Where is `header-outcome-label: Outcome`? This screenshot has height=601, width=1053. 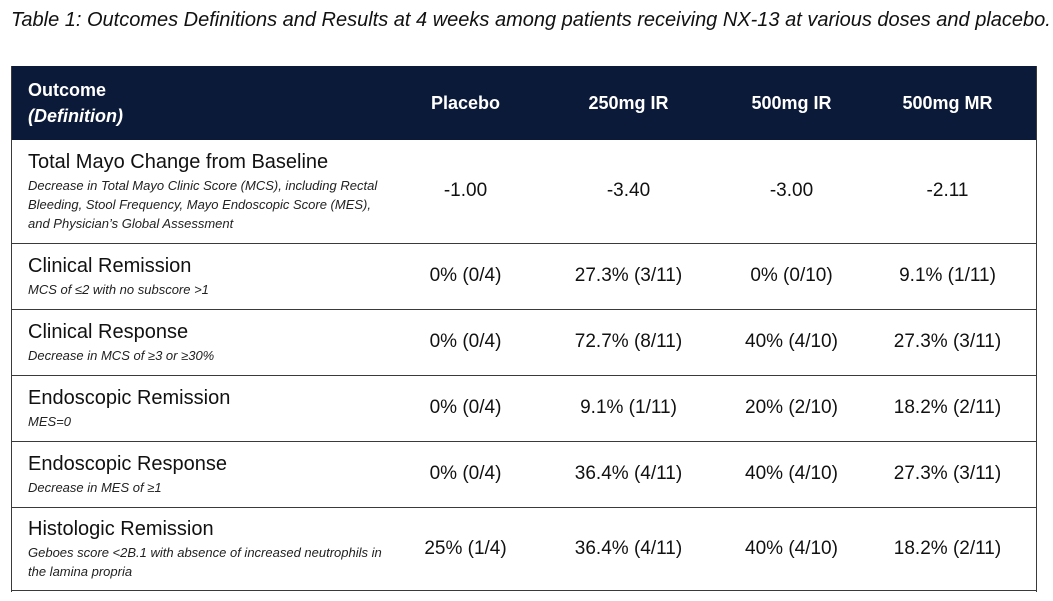
header-outcome-label: Outcome is located at coordinates (67, 90).